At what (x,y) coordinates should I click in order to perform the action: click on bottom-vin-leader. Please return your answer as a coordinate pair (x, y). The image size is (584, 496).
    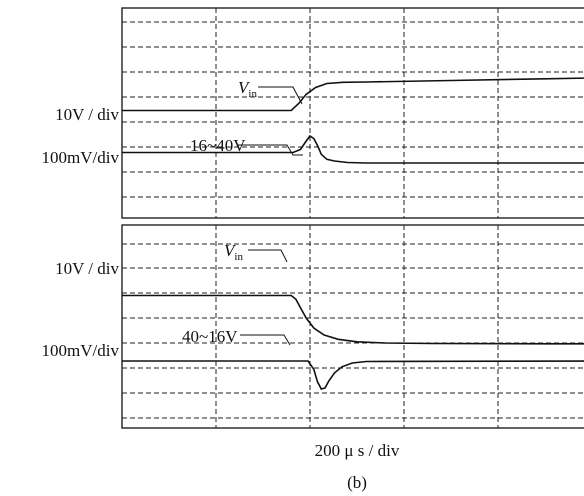
    Looking at the image, I should click on (268, 256).